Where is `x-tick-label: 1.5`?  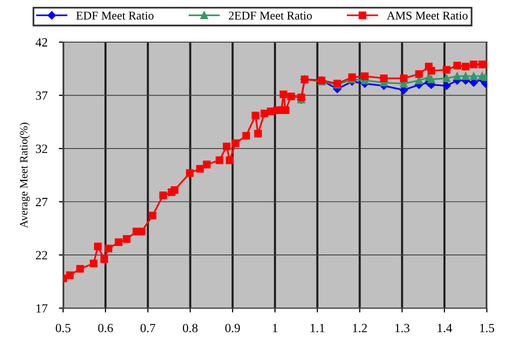
x-tick-label: 1.5 is located at coordinates (487, 328).